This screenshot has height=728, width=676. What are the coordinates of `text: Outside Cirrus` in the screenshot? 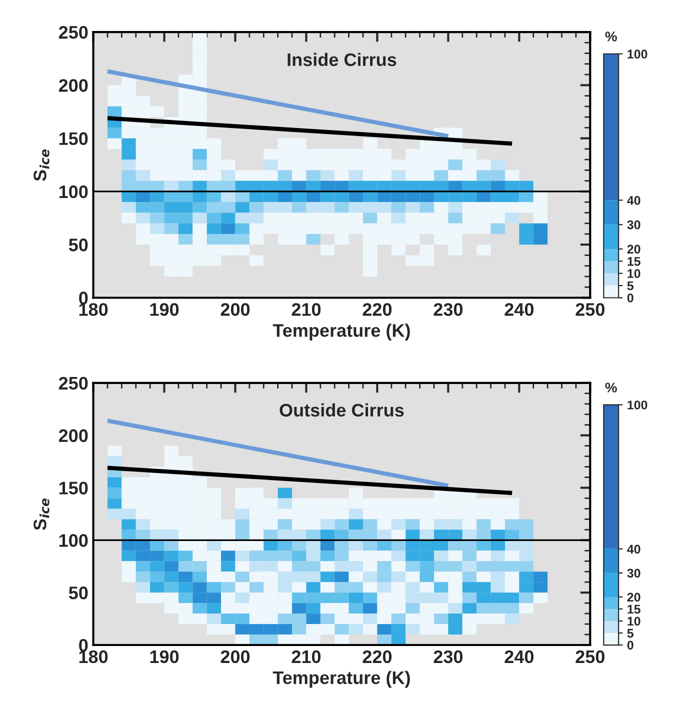 It's located at (342, 410).